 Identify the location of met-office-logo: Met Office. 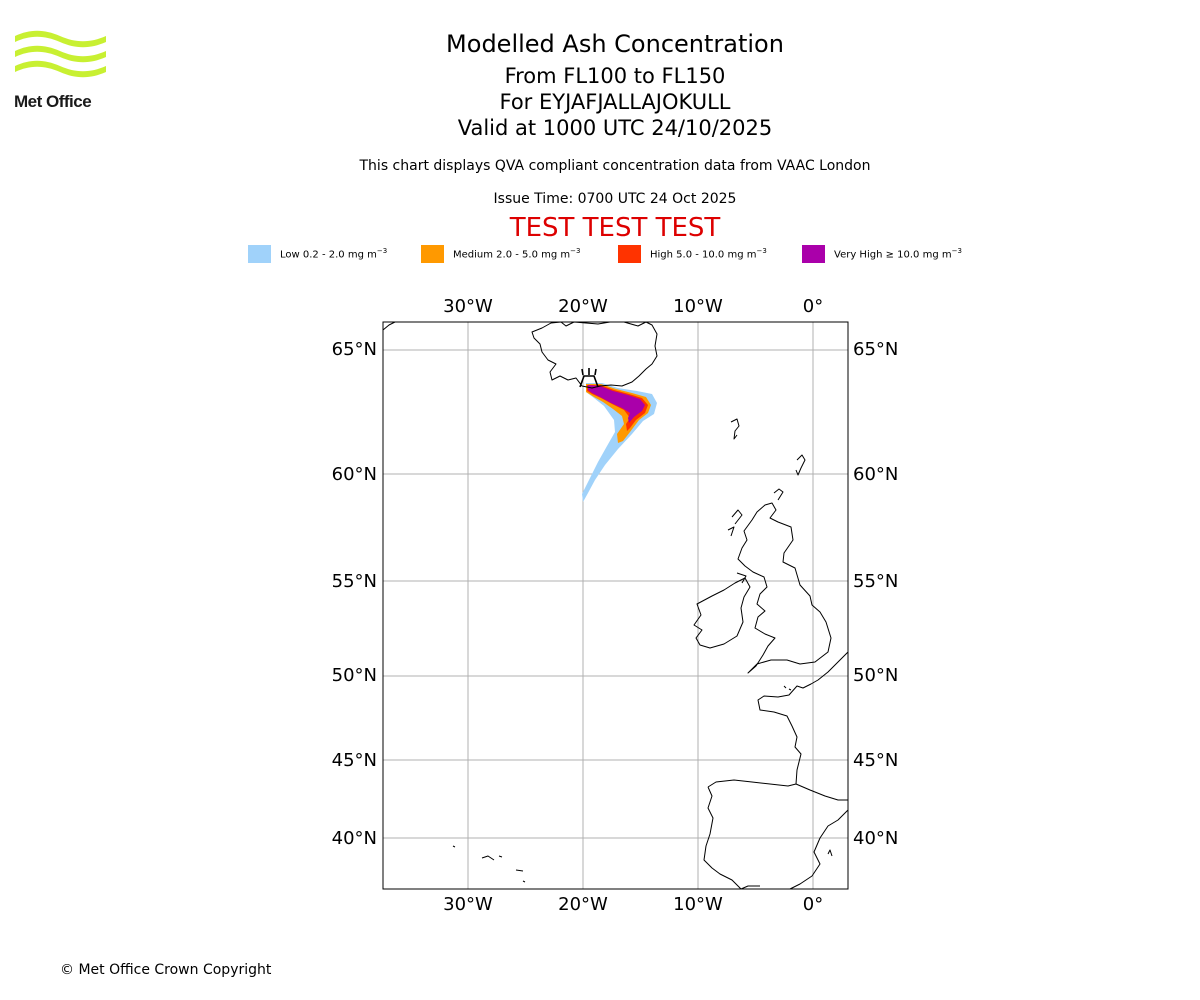
(61, 71).